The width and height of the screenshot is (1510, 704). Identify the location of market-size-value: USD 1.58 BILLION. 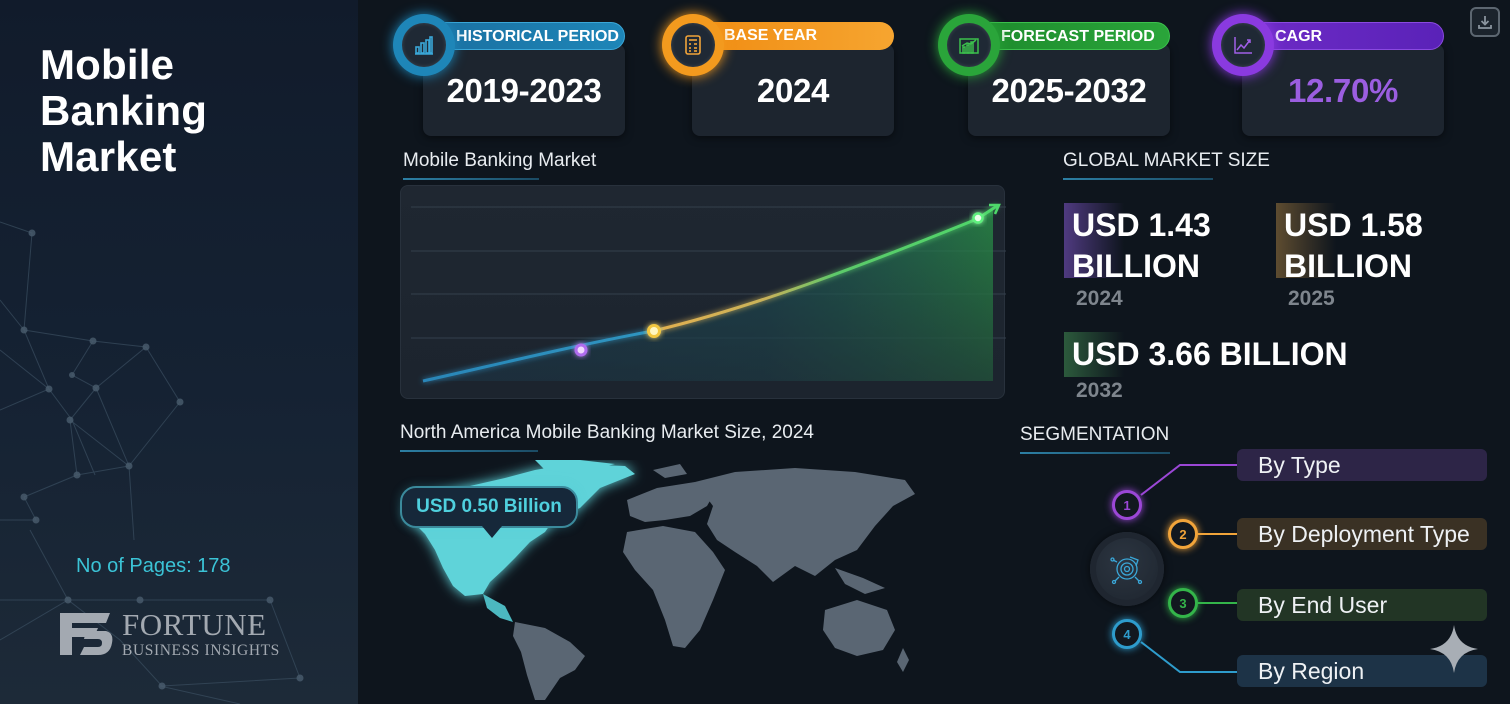
(1349, 245).